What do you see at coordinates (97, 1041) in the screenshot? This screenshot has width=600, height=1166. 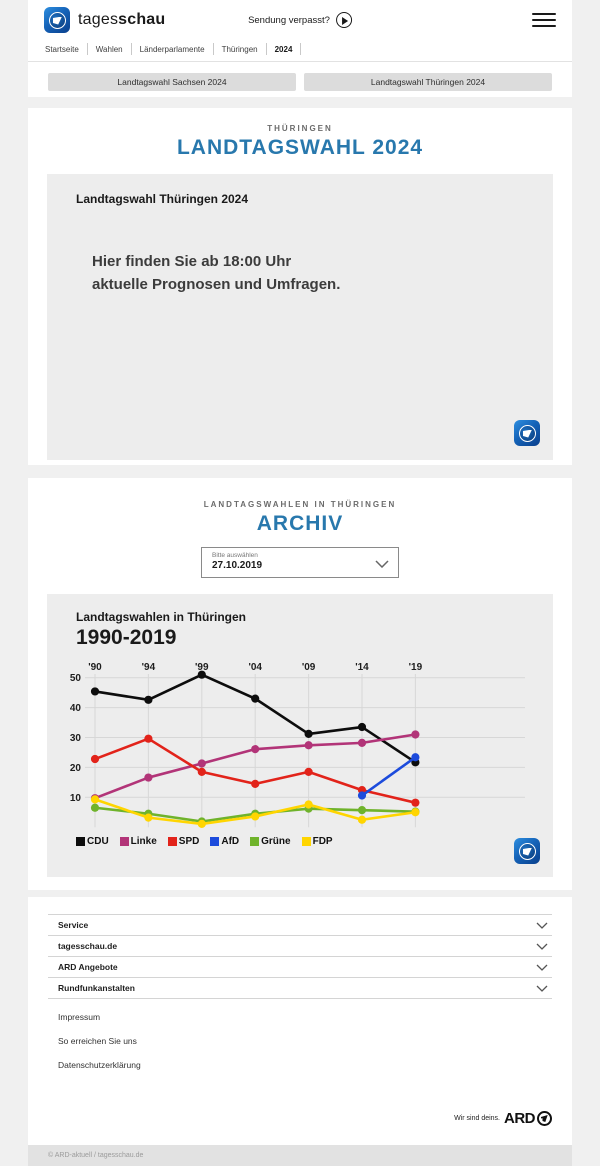 I see `footer-link-so-erreichen-sie-uns: So erreichen Sie uns` at bounding box center [97, 1041].